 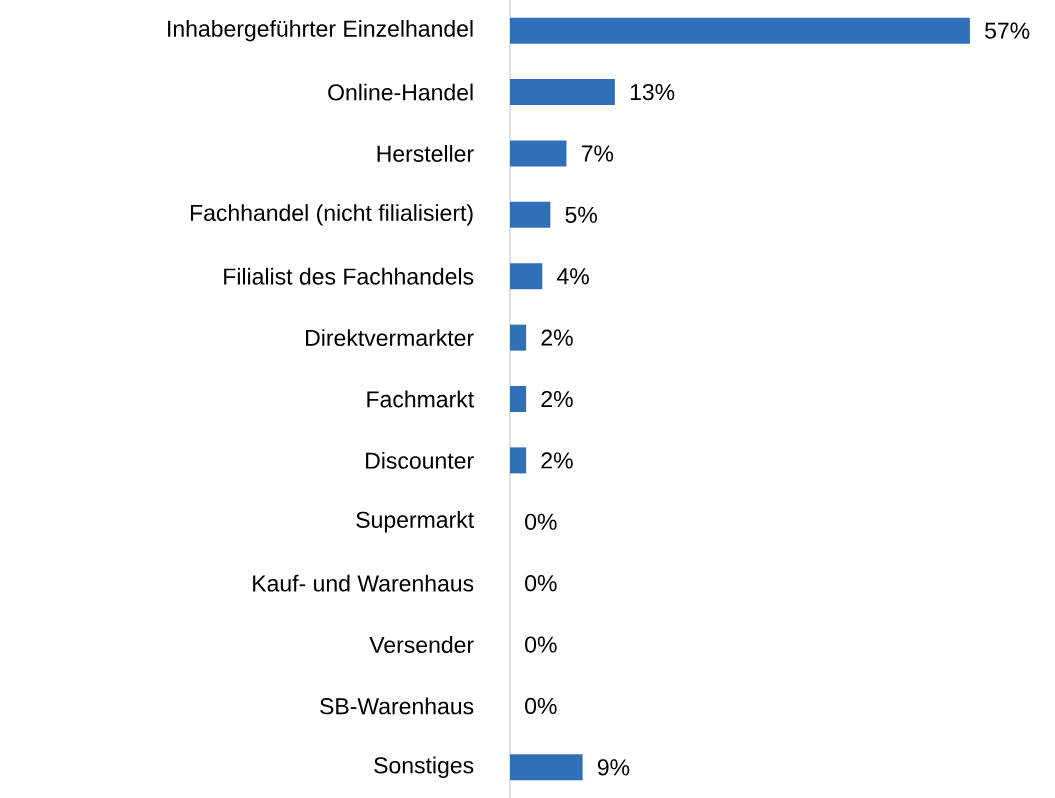 I want to click on y-tick-label: SB-Warenhaus, so click(x=397, y=706).